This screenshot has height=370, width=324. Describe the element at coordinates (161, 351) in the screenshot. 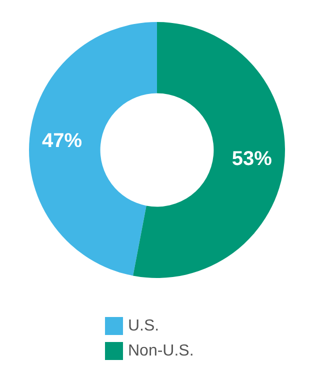

I see `legend-label: Non-U.S.` at that location.